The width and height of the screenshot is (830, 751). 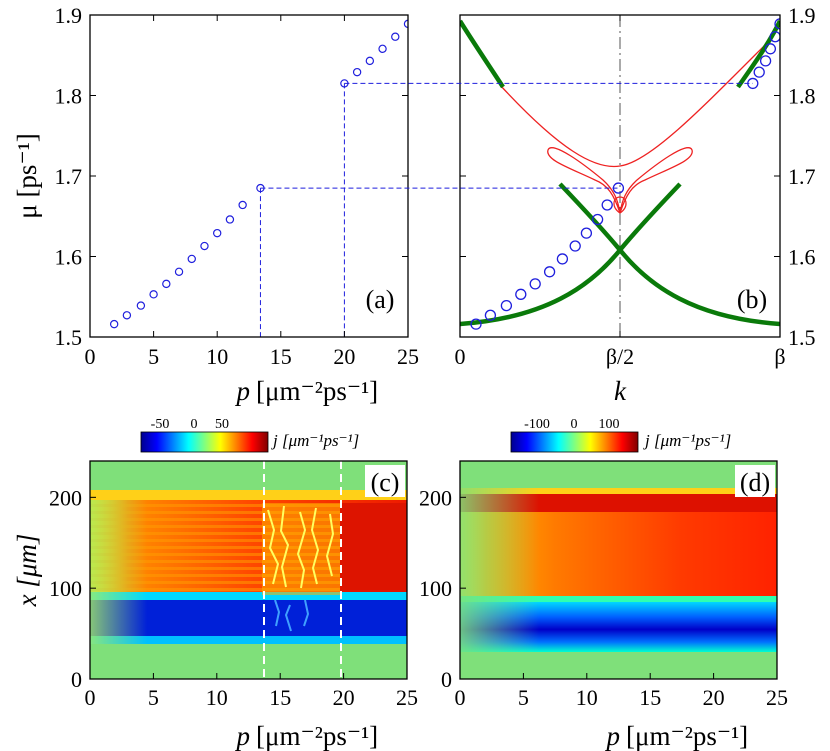 What do you see at coordinates (243, 736) in the screenshot?
I see `c-x-label: p` at bounding box center [243, 736].